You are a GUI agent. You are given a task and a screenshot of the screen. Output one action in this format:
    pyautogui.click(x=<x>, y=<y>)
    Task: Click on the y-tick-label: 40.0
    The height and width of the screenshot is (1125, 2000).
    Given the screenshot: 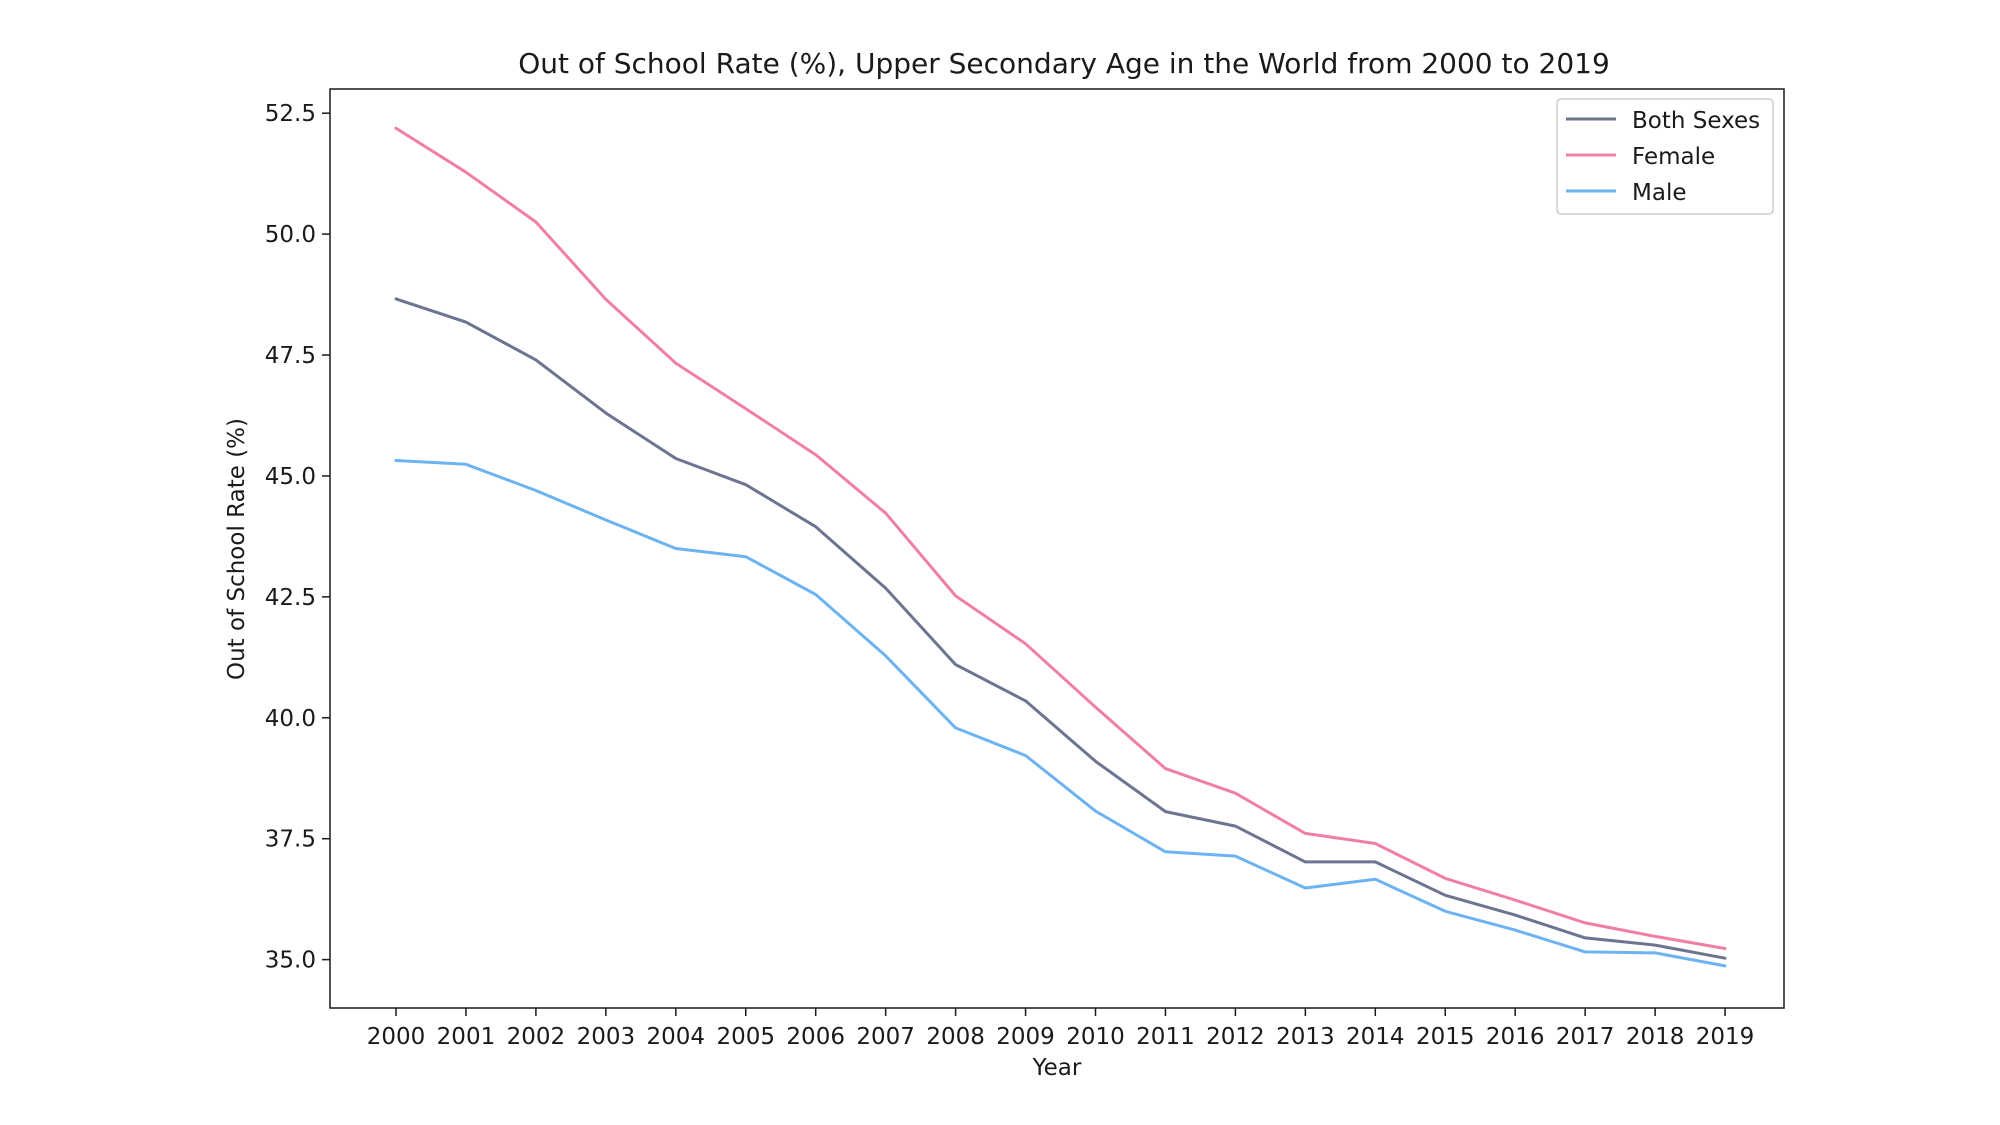 What is the action you would take?
    pyautogui.click(x=290, y=719)
    